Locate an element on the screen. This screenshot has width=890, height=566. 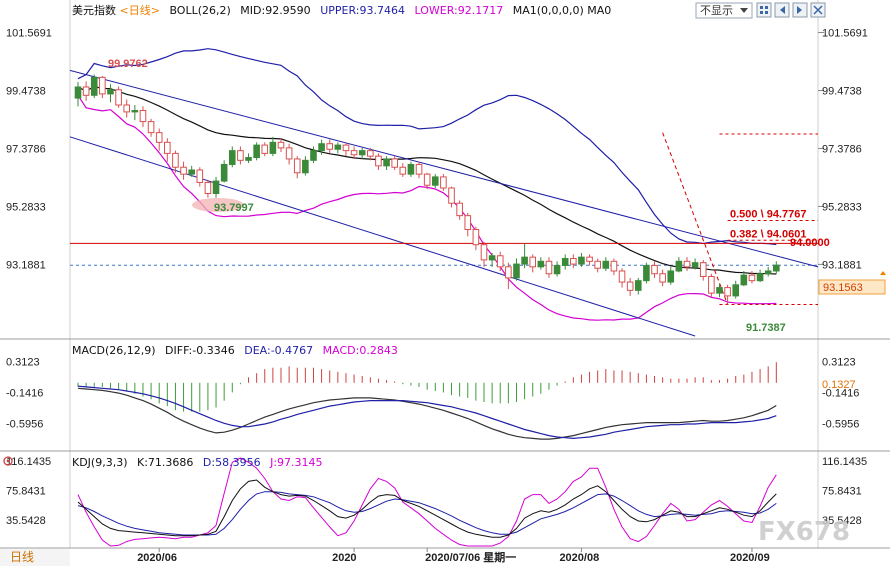
back-icon is located at coordinates (782, 10).